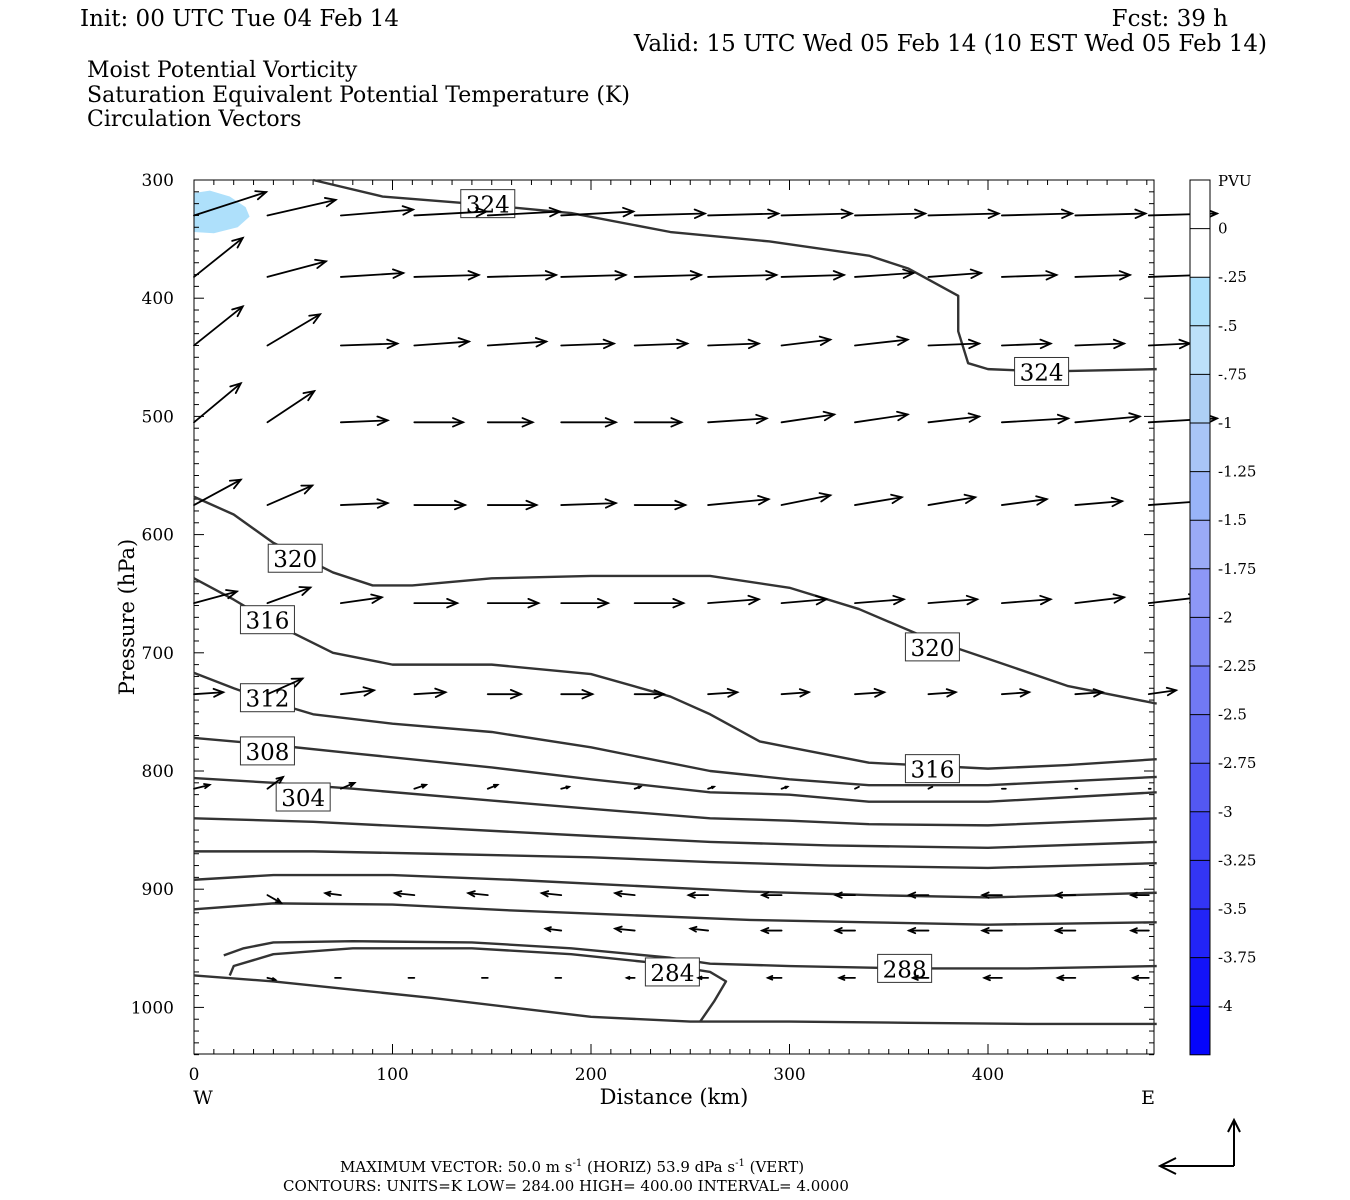 This screenshot has height=1200, width=1350. I want to click on forecast-hour: Fcst: 39 h, so click(1170, 19).